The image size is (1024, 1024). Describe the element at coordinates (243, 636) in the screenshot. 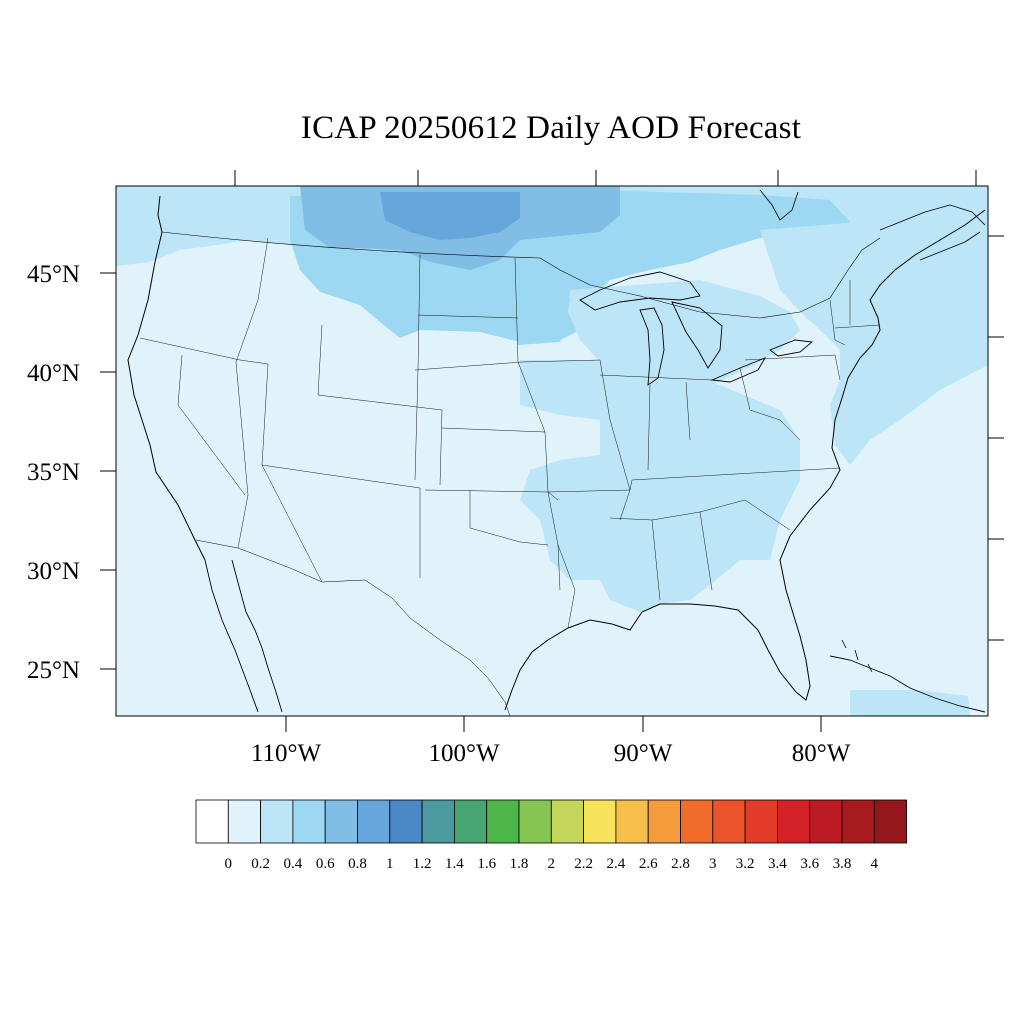

I see `baja-coast` at that location.